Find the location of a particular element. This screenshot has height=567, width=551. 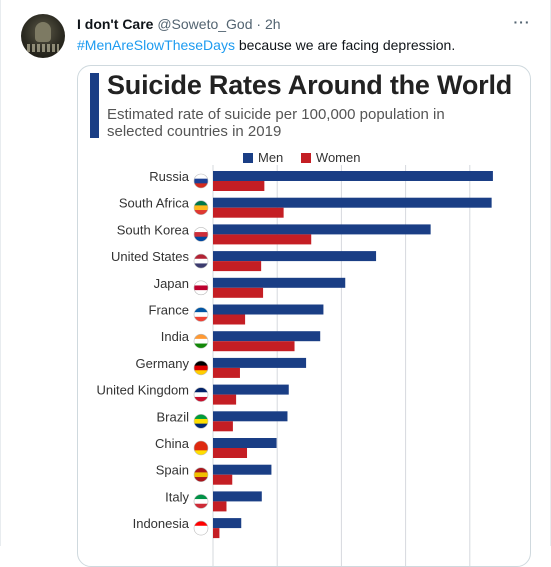

bar-men-spain is located at coordinates (242, 469).